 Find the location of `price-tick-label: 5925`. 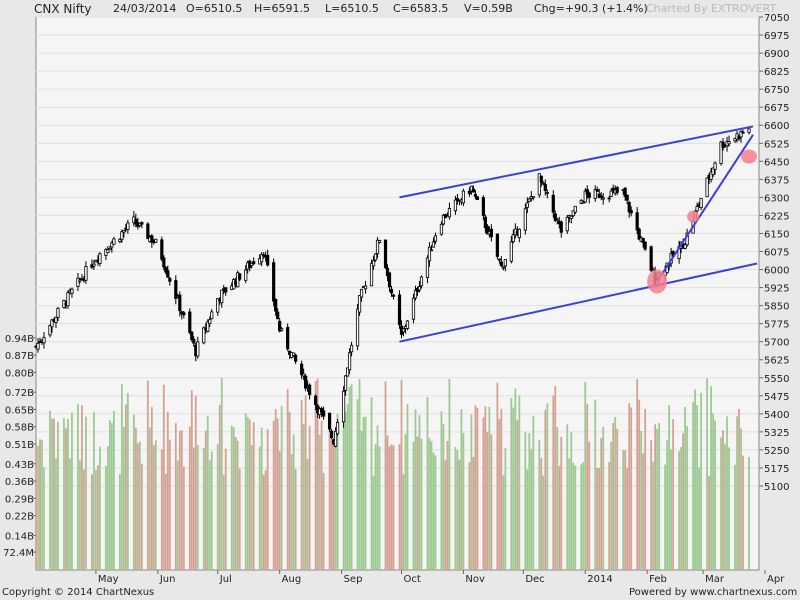

price-tick-label: 5925 is located at coordinates (776, 289).